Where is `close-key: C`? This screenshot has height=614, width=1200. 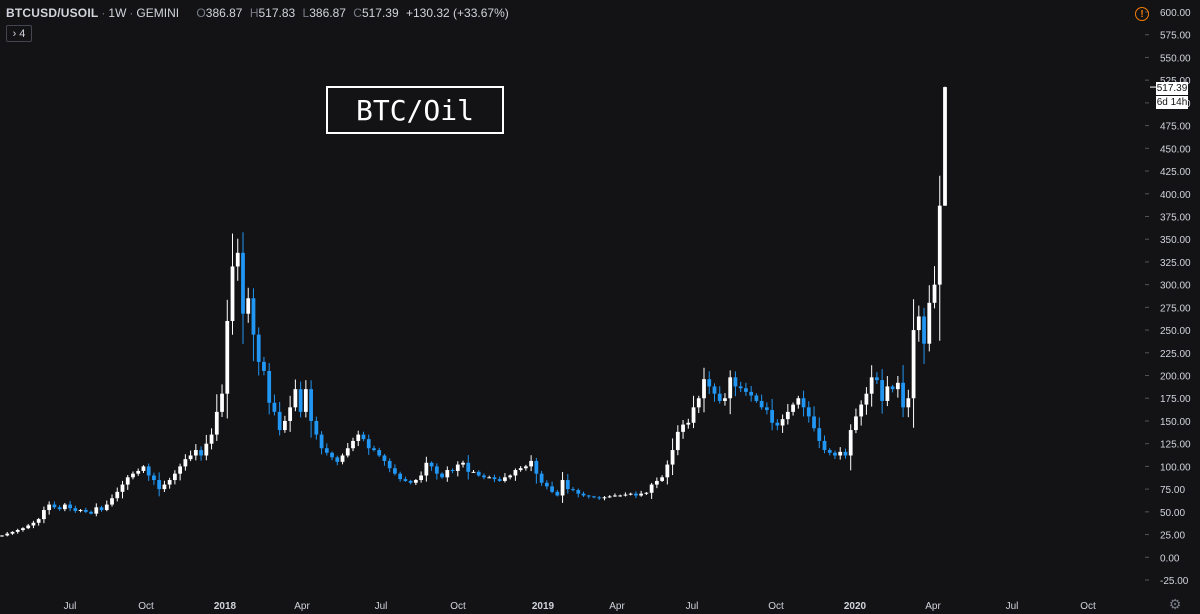 close-key: C is located at coordinates (357, 13).